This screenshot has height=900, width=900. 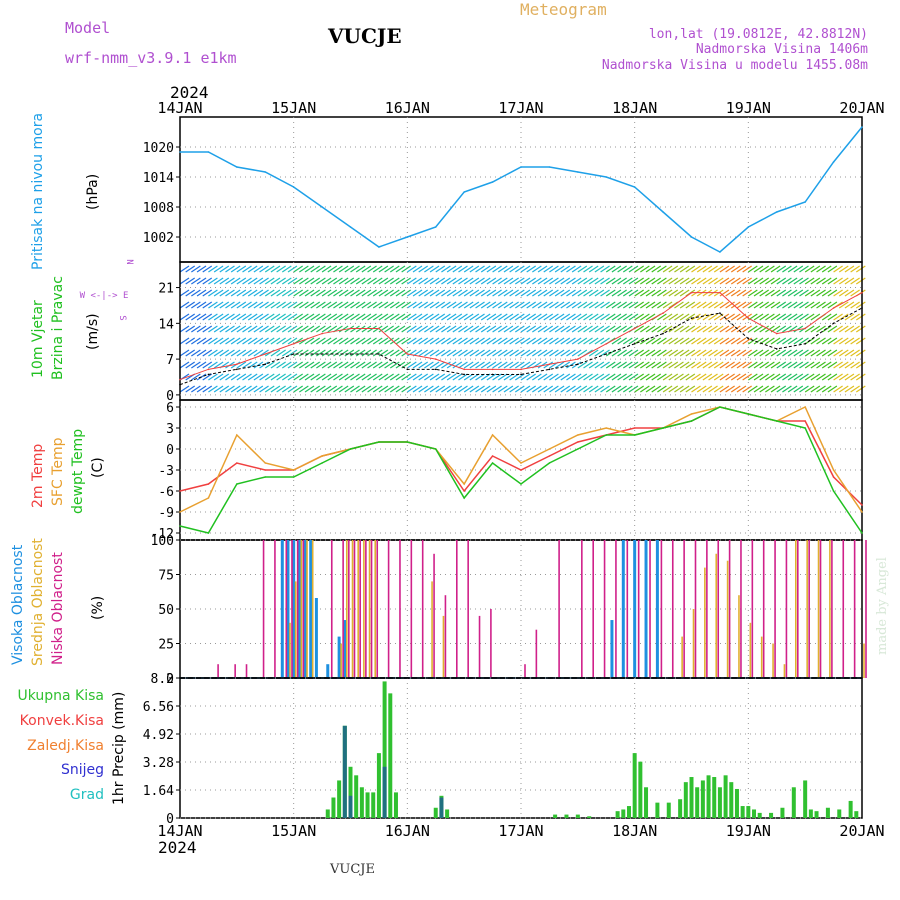 I want to click on dewpt-label: dewpt Temp, so click(x=78, y=471).